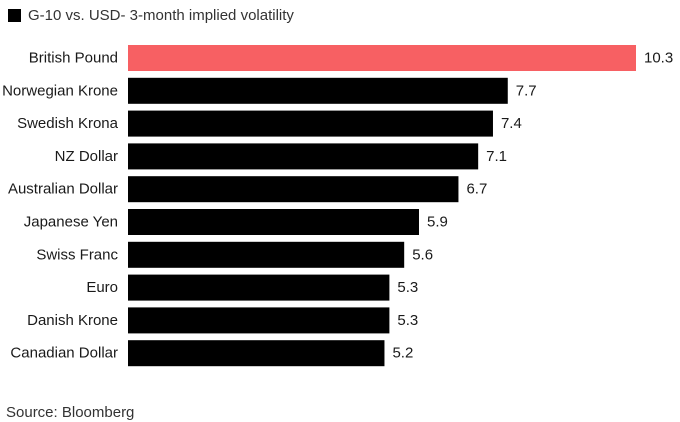  Describe the element at coordinates (71, 222) in the screenshot. I see `category-label: Japanese Yen` at that location.